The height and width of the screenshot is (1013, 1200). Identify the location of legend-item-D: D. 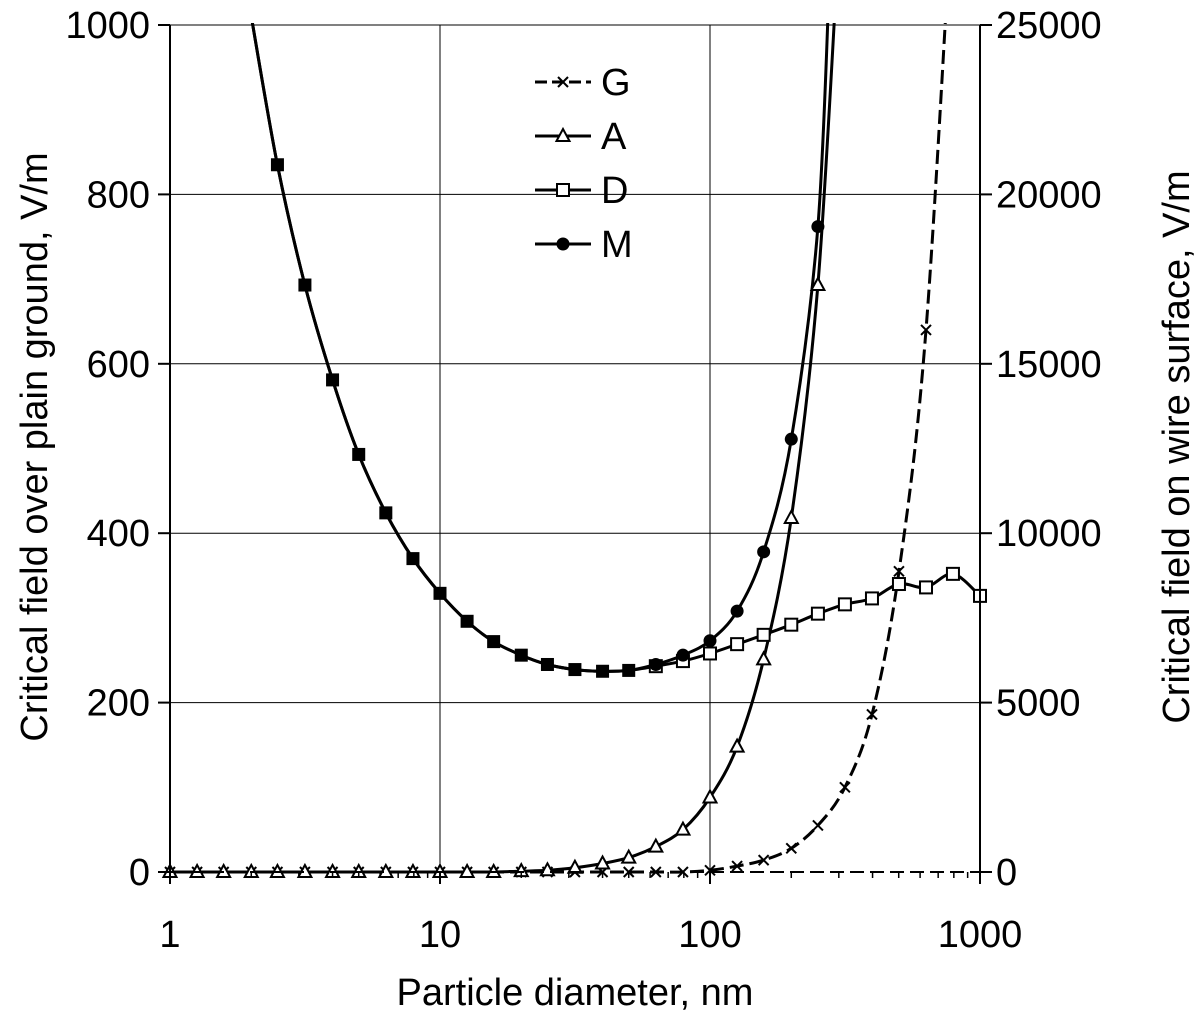
(581, 191).